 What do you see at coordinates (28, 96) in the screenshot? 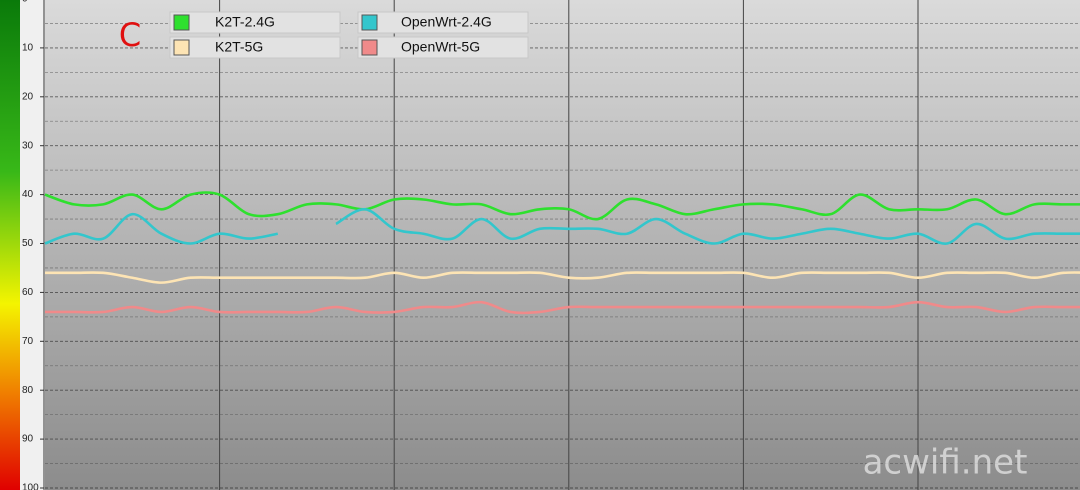
I see `y-tick-label: 20` at bounding box center [28, 96].